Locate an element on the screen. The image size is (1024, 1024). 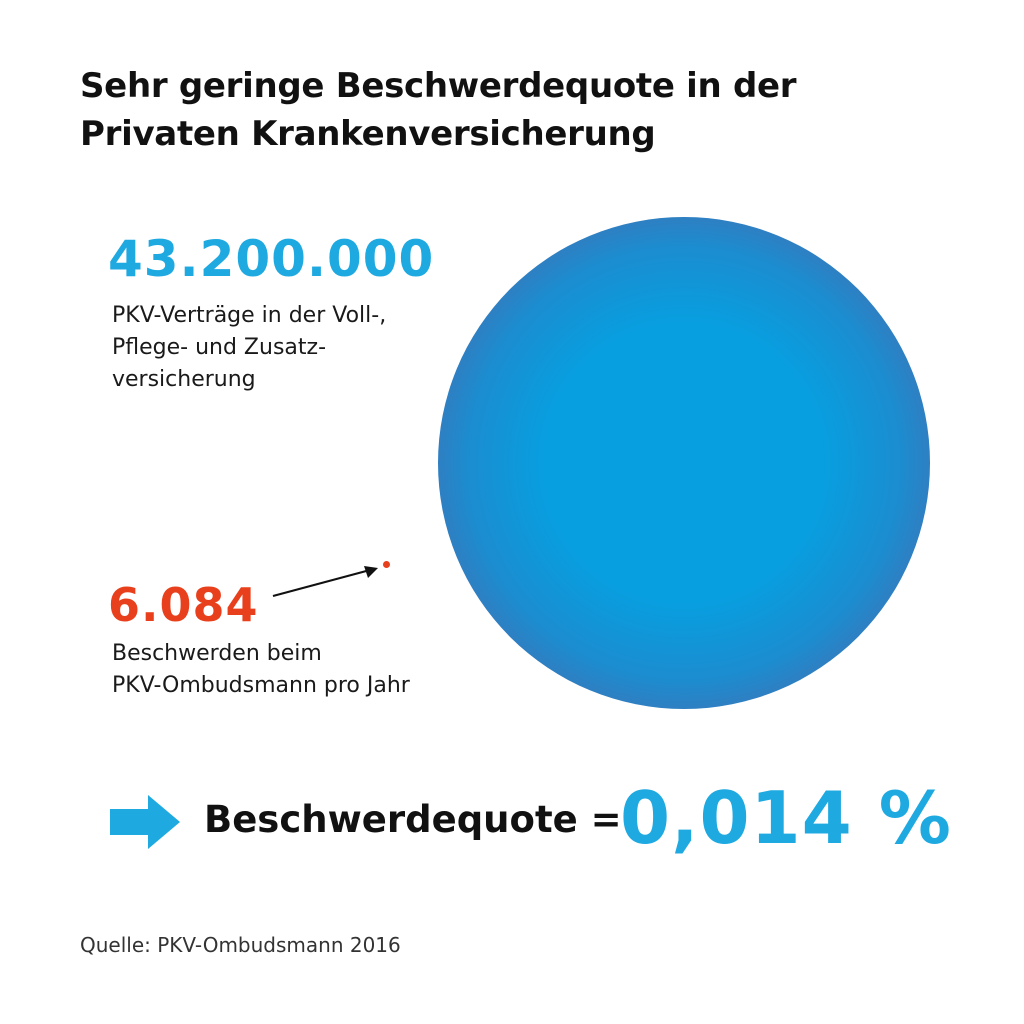
complaints-description: Beschwerden beim PKV-Ombudsmann pro Jahr is located at coordinates (261, 670).